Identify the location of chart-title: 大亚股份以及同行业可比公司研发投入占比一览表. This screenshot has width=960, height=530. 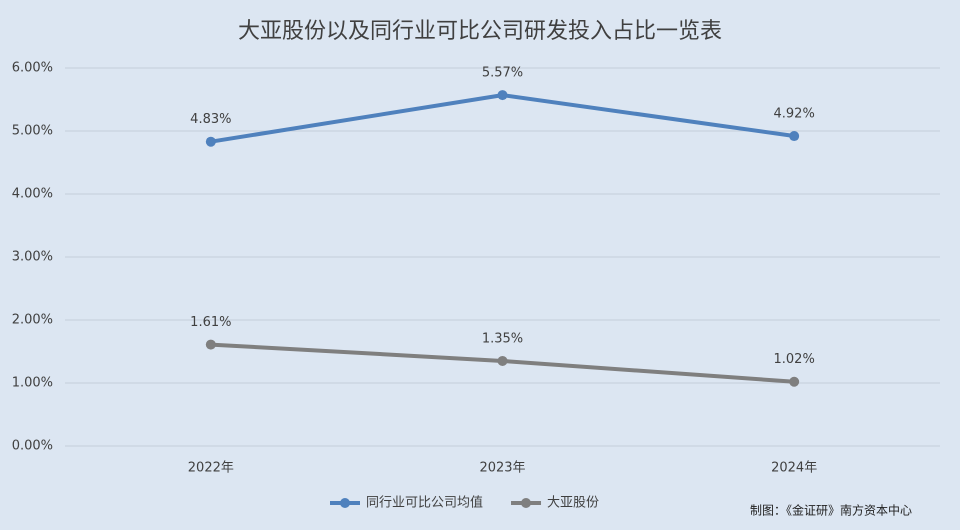
(480, 31).